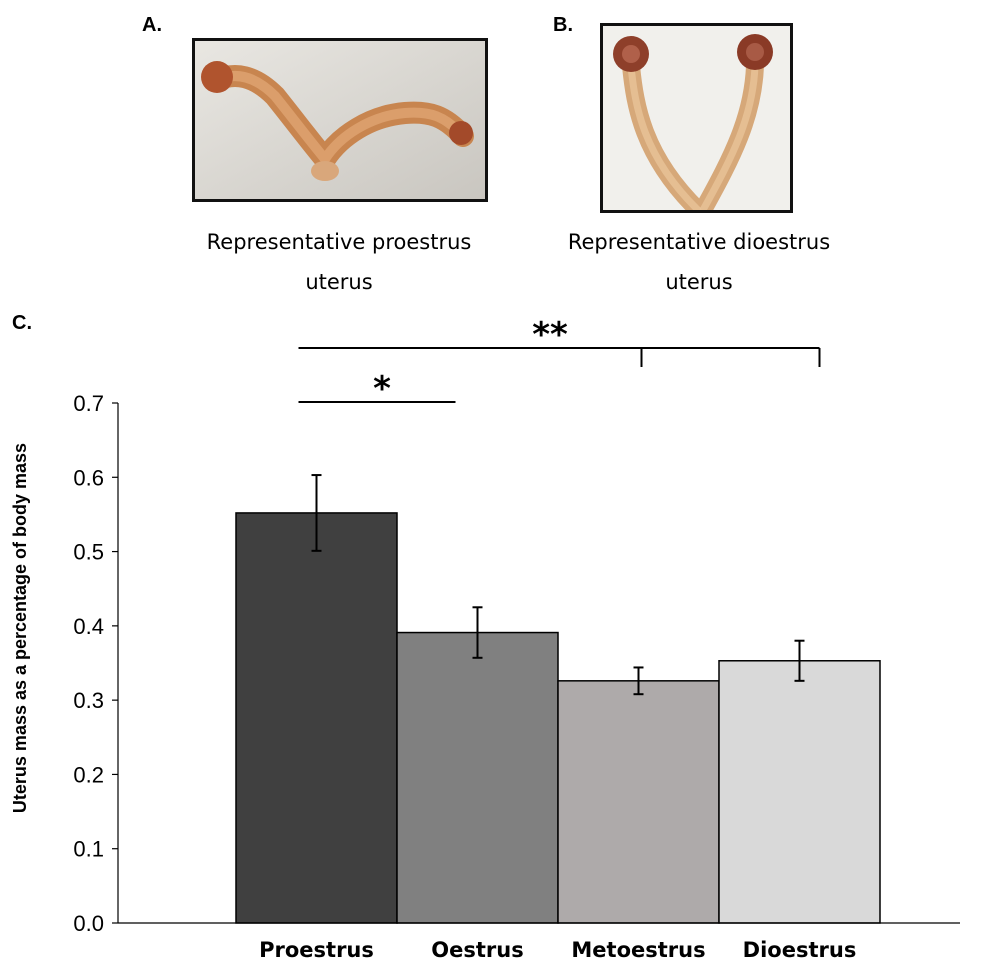 This screenshot has height=959, width=990. I want to click on y-tick-label: 0.1, so click(88, 849).